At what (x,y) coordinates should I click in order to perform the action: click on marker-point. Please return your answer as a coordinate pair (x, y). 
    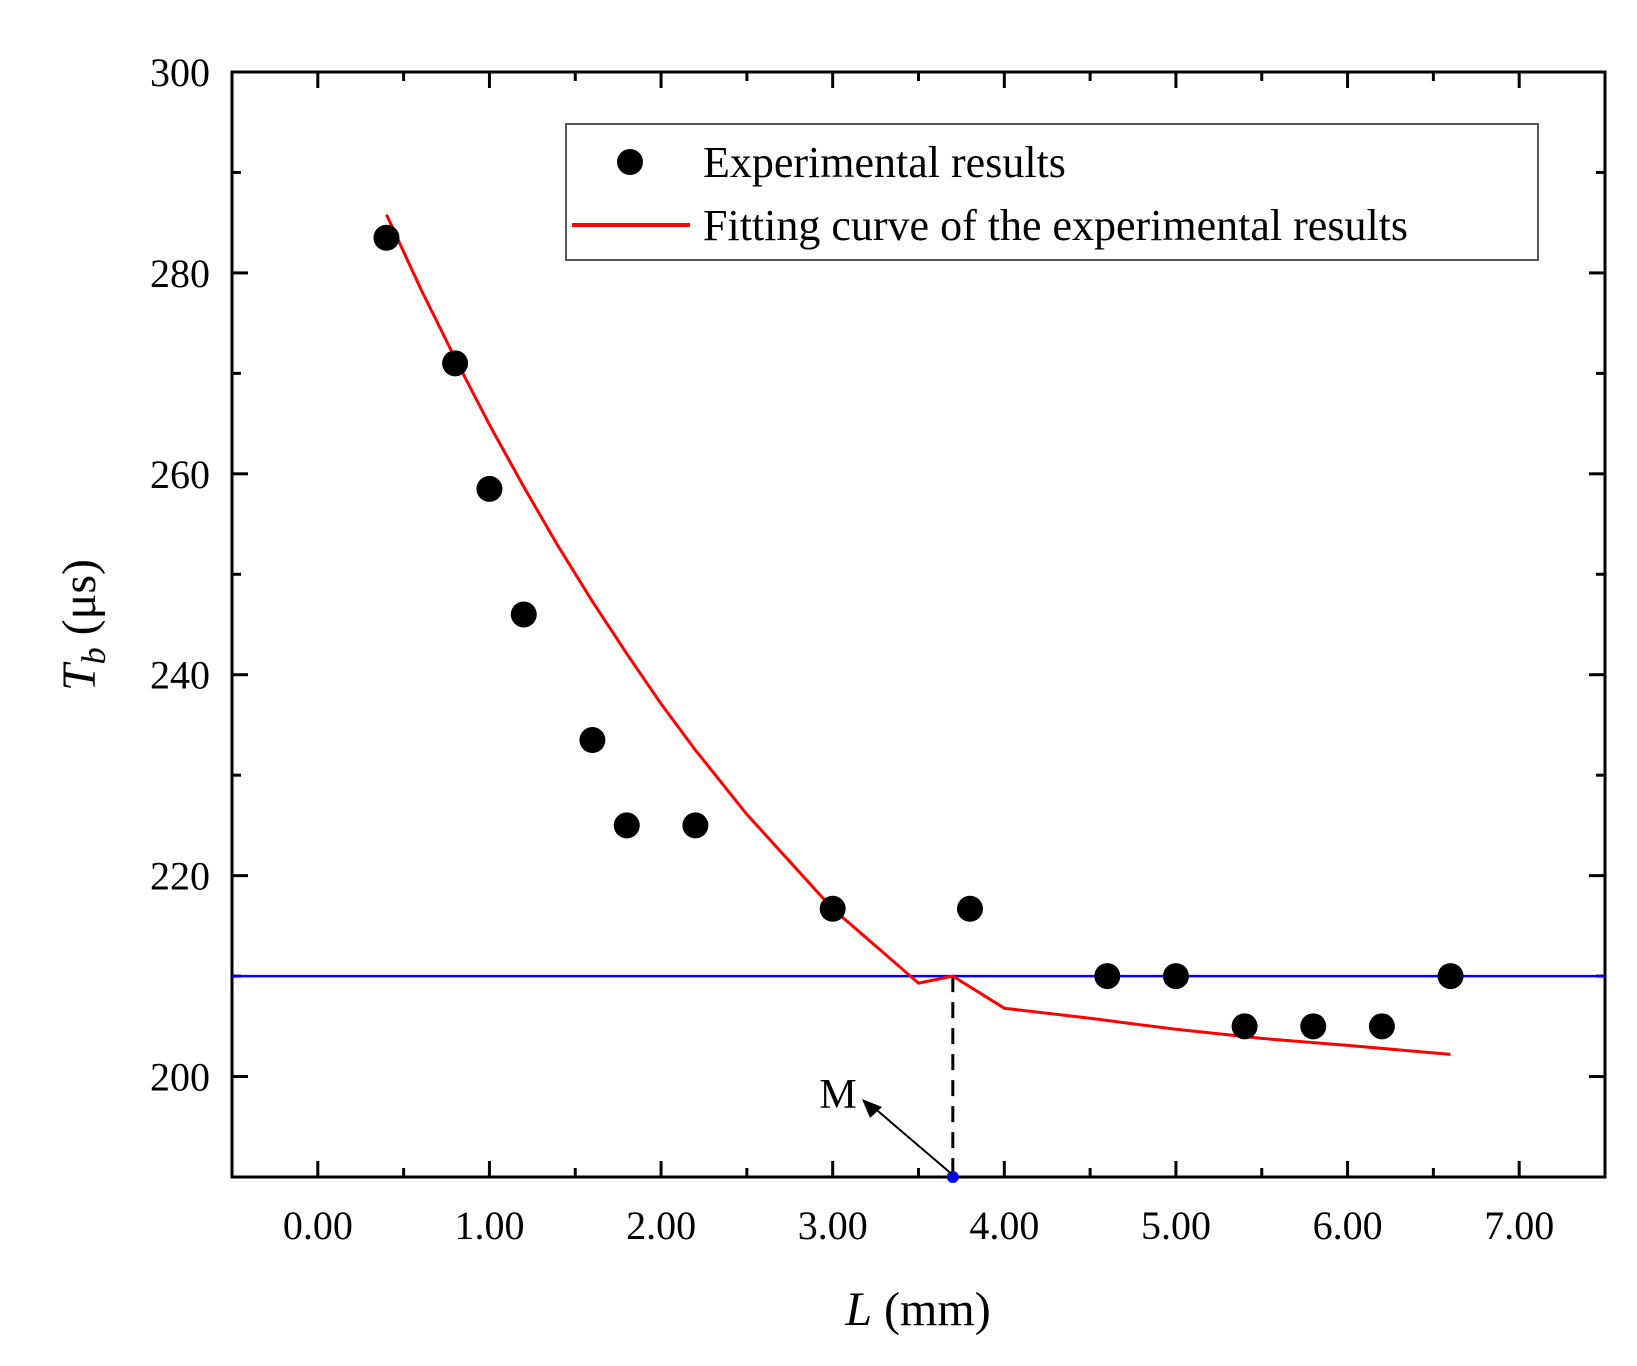
    Looking at the image, I should click on (952, 1177).